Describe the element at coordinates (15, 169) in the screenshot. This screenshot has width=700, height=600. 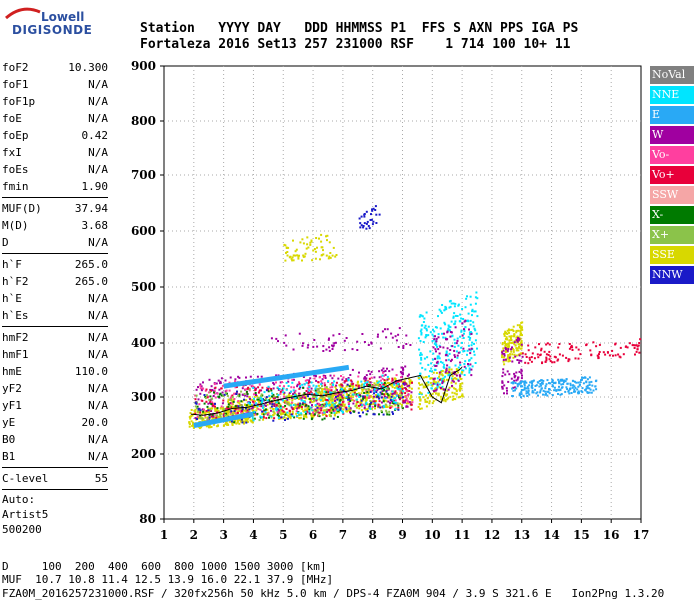
I see `param-label: foEs` at that location.